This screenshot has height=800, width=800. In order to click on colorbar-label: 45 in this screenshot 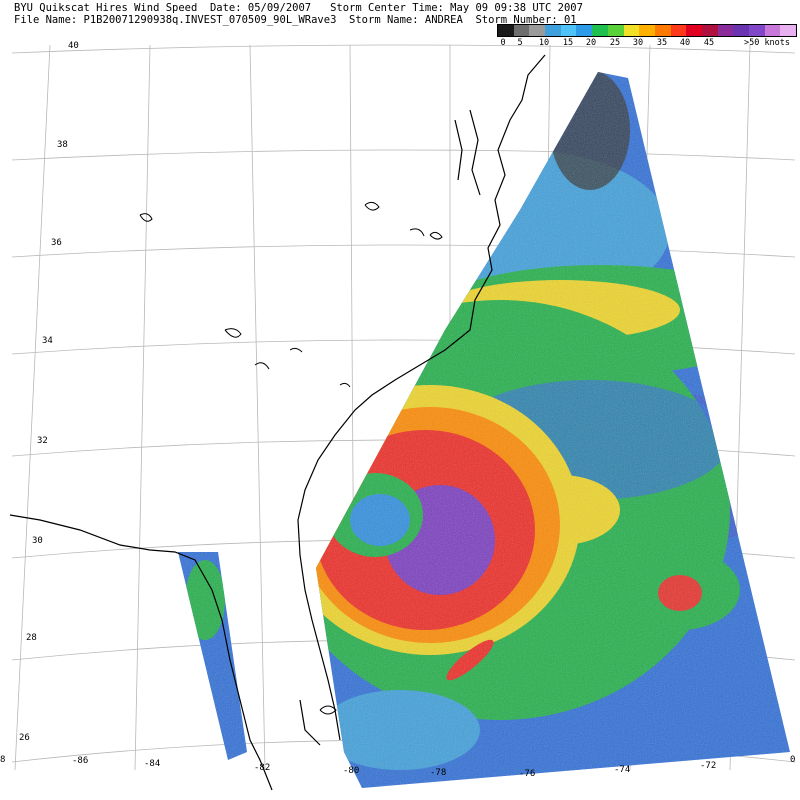, I will do `click(709, 43)`.